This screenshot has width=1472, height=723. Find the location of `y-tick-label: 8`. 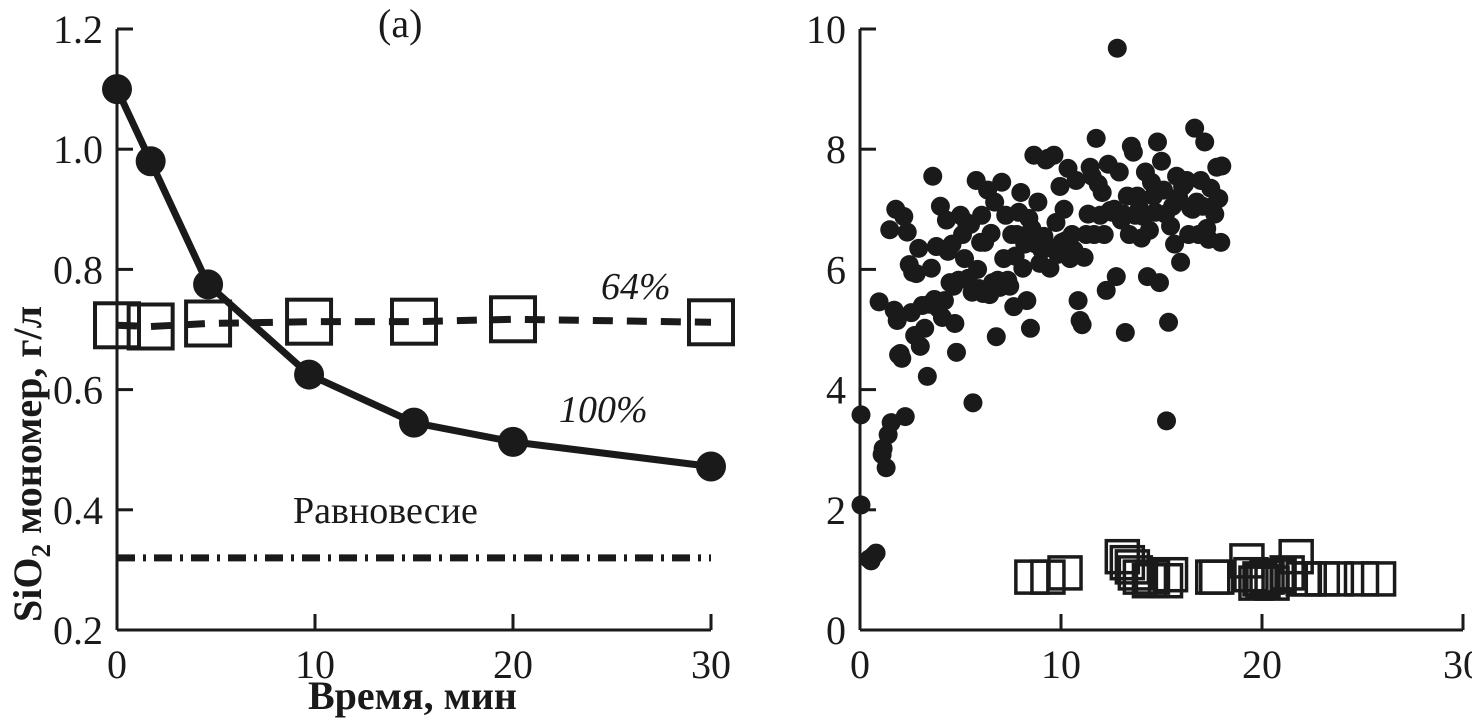

y-tick-label: 8 is located at coordinates (836, 149).